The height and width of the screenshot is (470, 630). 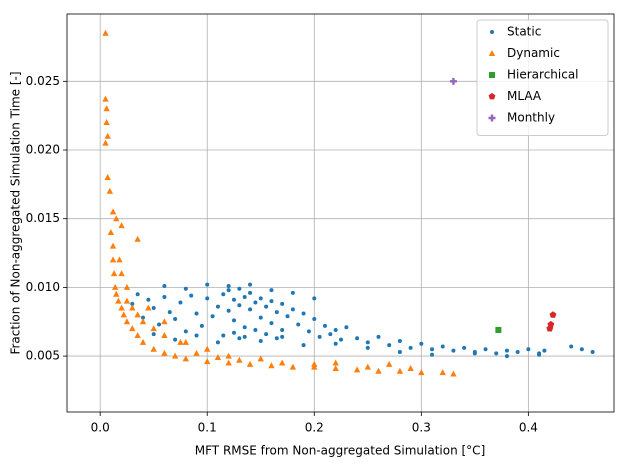 What do you see at coordinates (43, 218) in the screenshot?
I see `y-tick-label: 0.015` at bounding box center [43, 218].